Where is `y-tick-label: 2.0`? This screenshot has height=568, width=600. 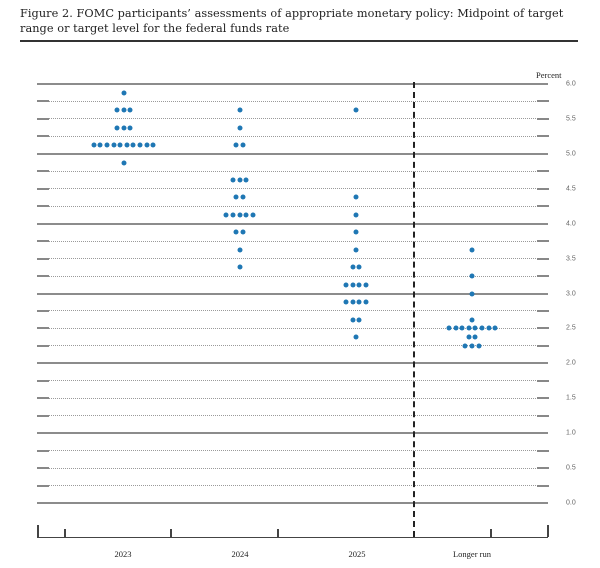 y-tick-label: 2.0 is located at coordinates (571, 363).